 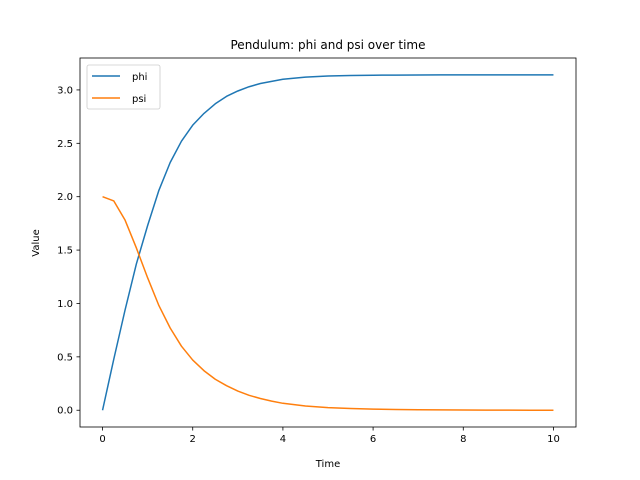 I want to click on y-tick-label: 0.5, so click(x=65, y=357).